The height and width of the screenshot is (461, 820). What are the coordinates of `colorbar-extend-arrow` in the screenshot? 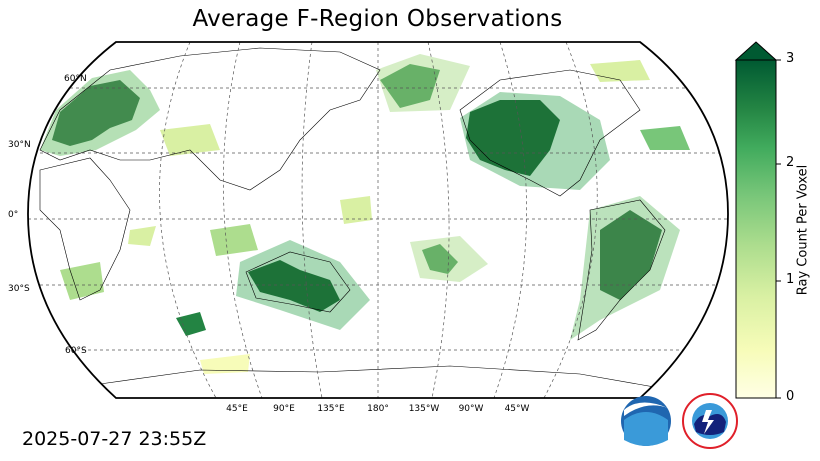 It's located at (756, 51).